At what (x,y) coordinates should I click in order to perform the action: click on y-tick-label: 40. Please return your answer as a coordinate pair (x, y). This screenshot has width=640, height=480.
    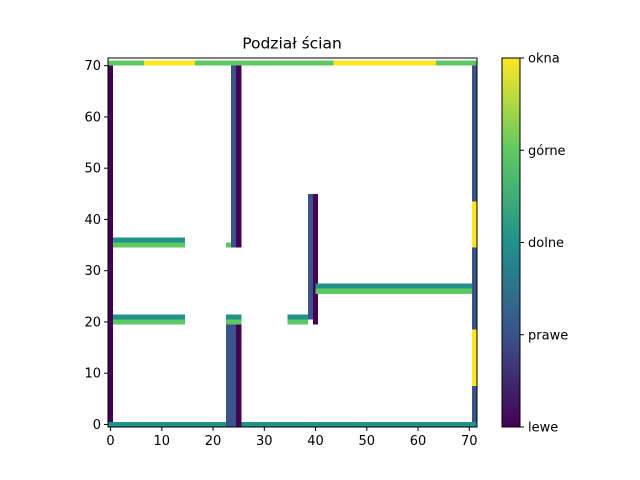
    Looking at the image, I should click on (92, 220).